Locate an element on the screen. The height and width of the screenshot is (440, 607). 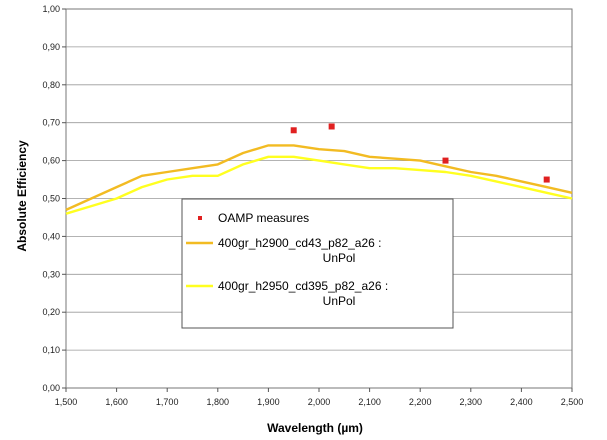
y-tick-label: 0,20 is located at coordinates (51, 312).